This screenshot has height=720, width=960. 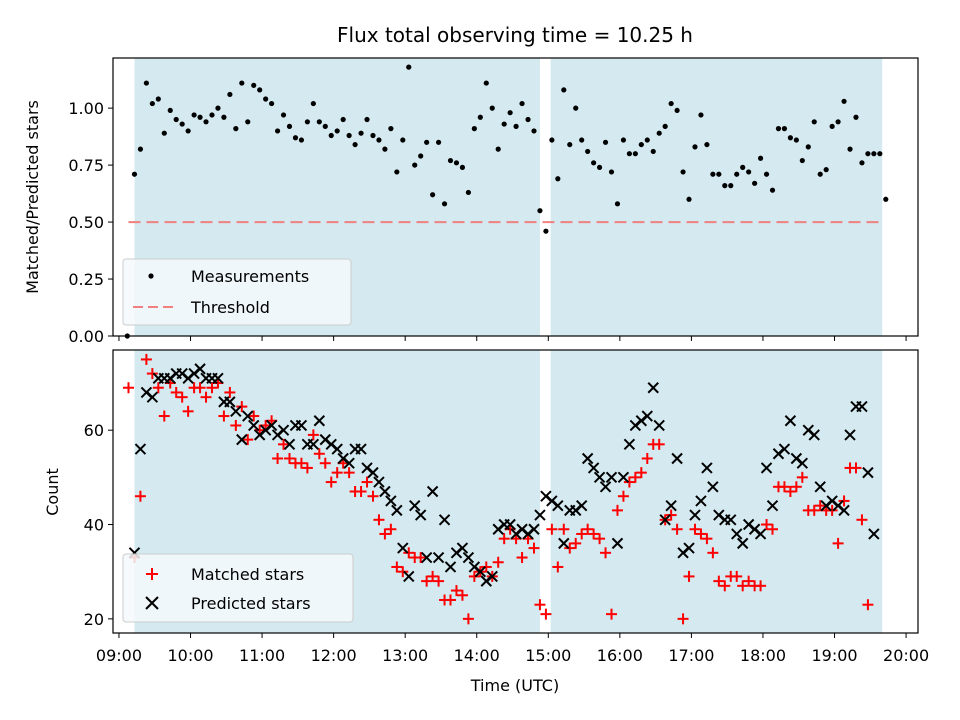 What do you see at coordinates (251, 603) in the screenshot?
I see `predicted-legend-label: Predicted stars` at bounding box center [251, 603].